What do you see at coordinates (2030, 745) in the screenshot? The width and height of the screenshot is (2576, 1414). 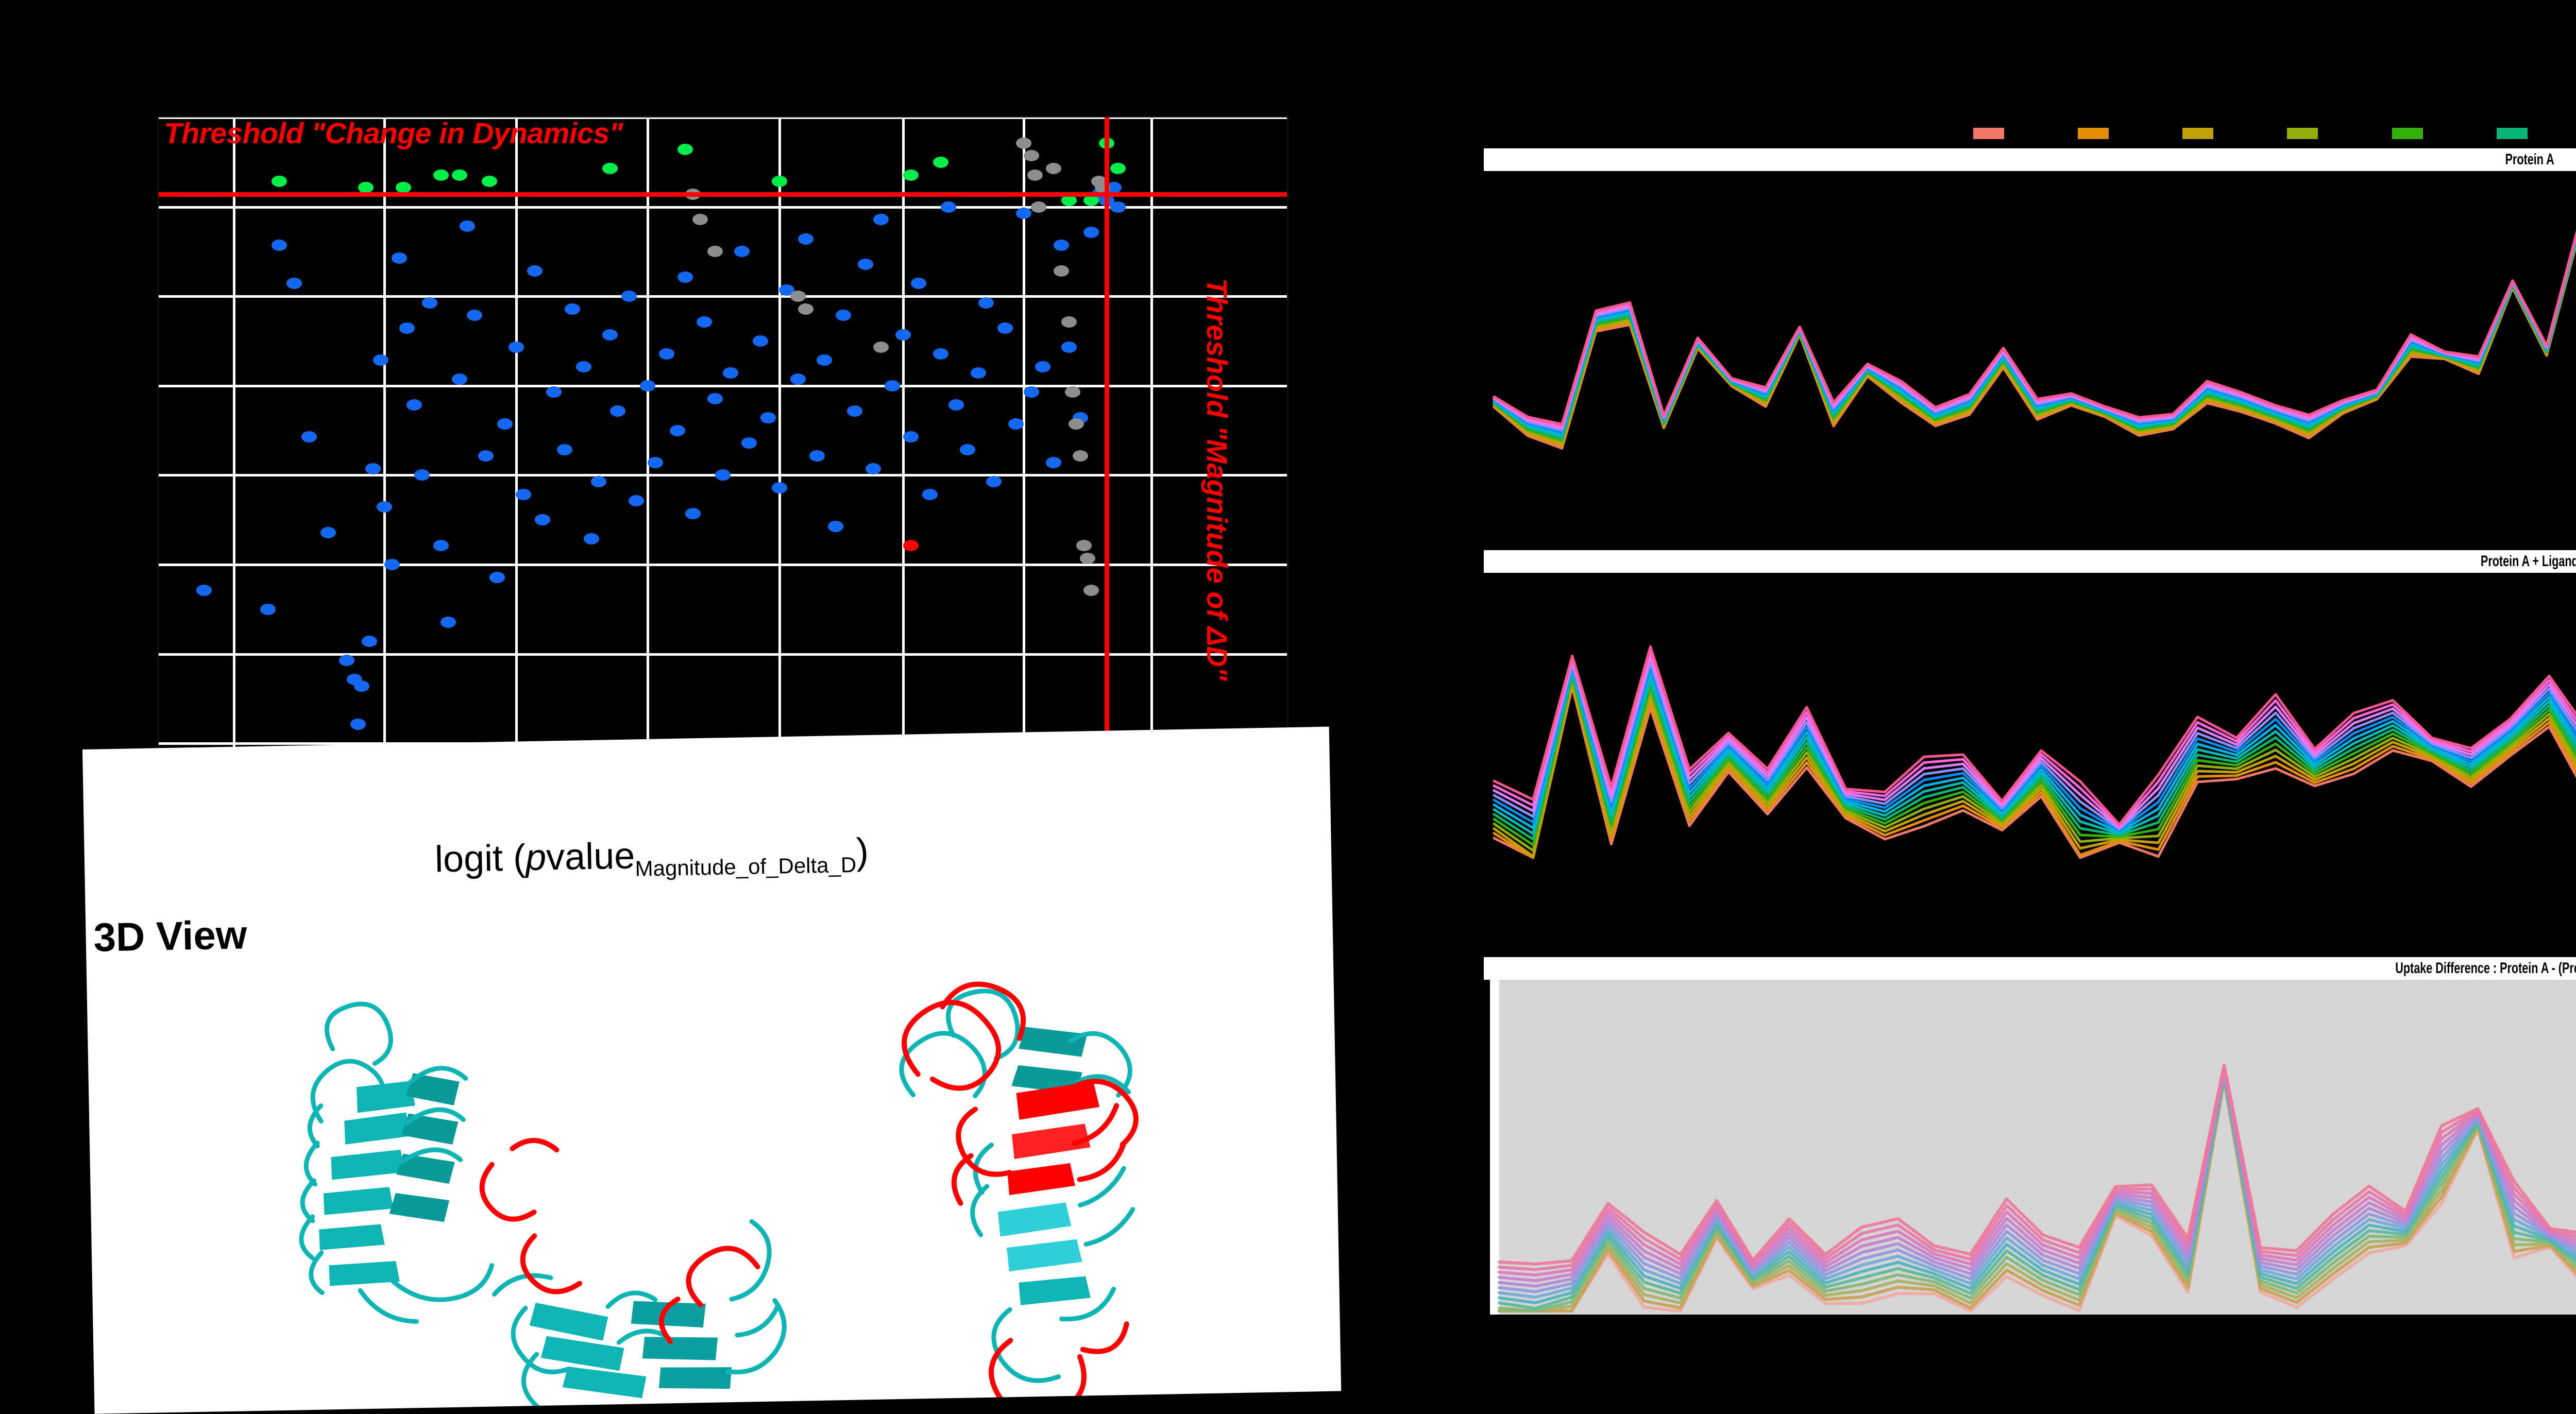 I see `uptake-line-chart-protein-a-ligand` at bounding box center [2030, 745].